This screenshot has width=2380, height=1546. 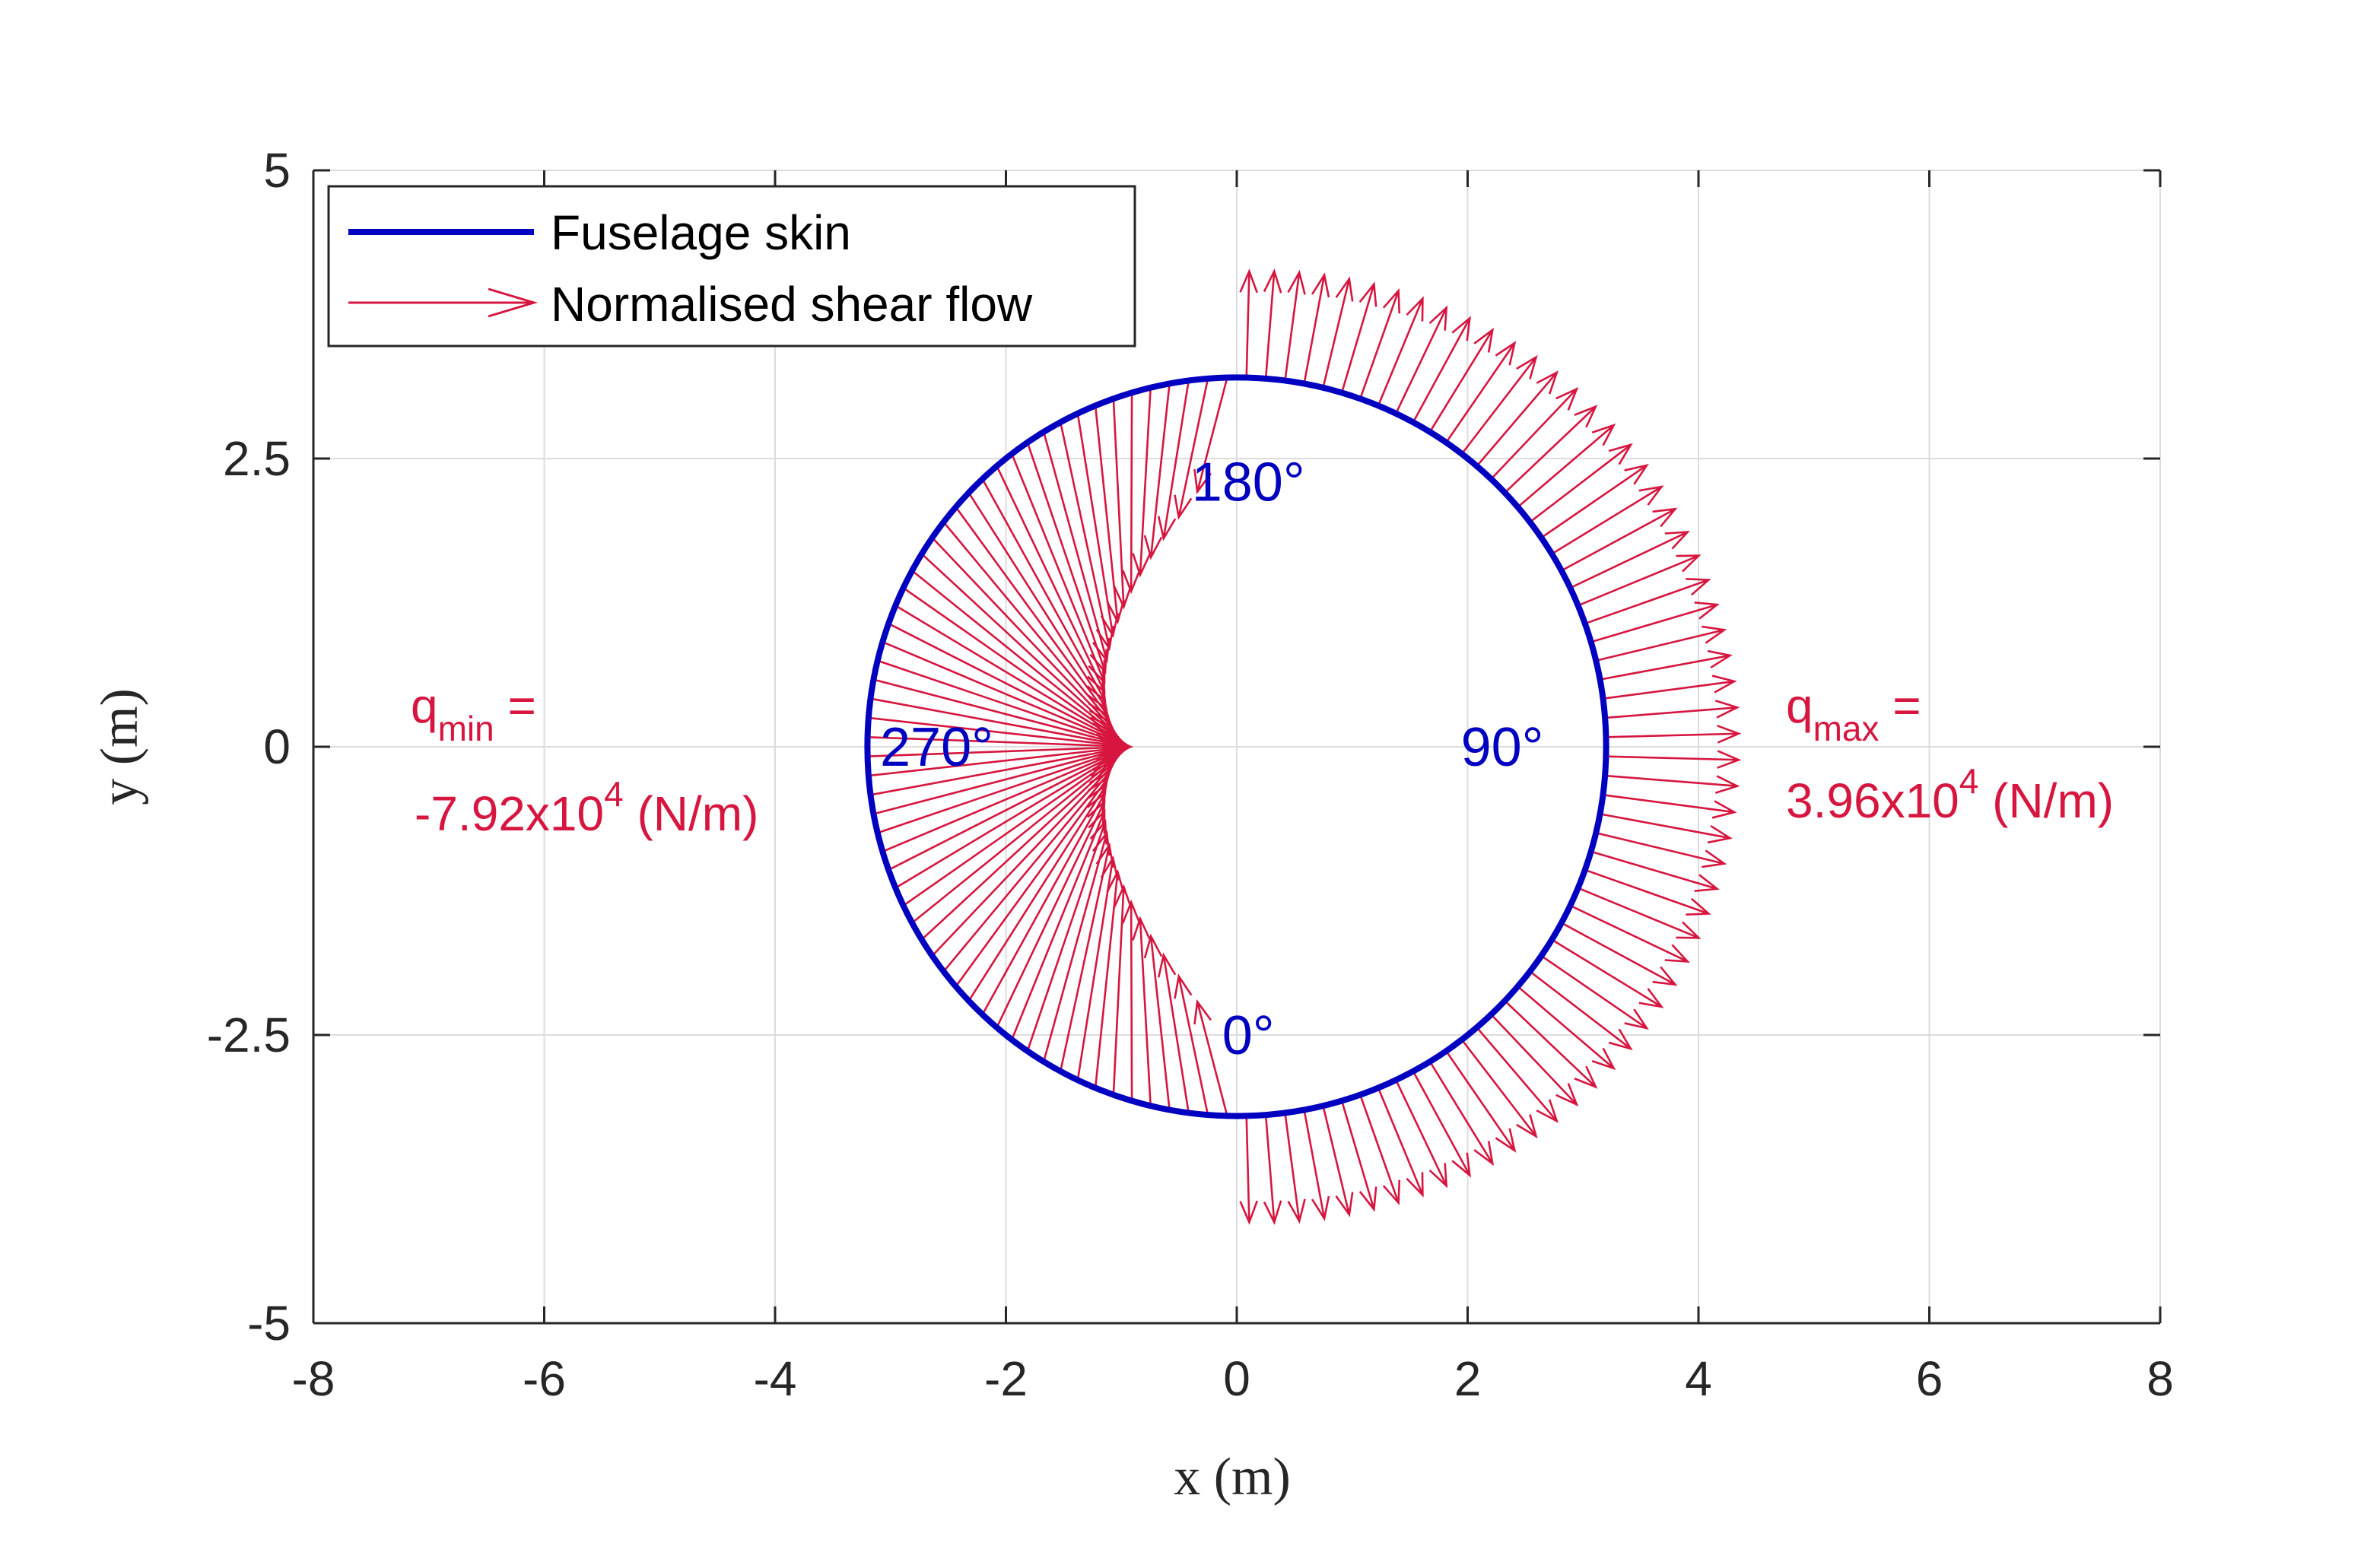 What do you see at coordinates (120, 746) in the screenshot?
I see `y-axis-label: y (m)` at bounding box center [120, 746].